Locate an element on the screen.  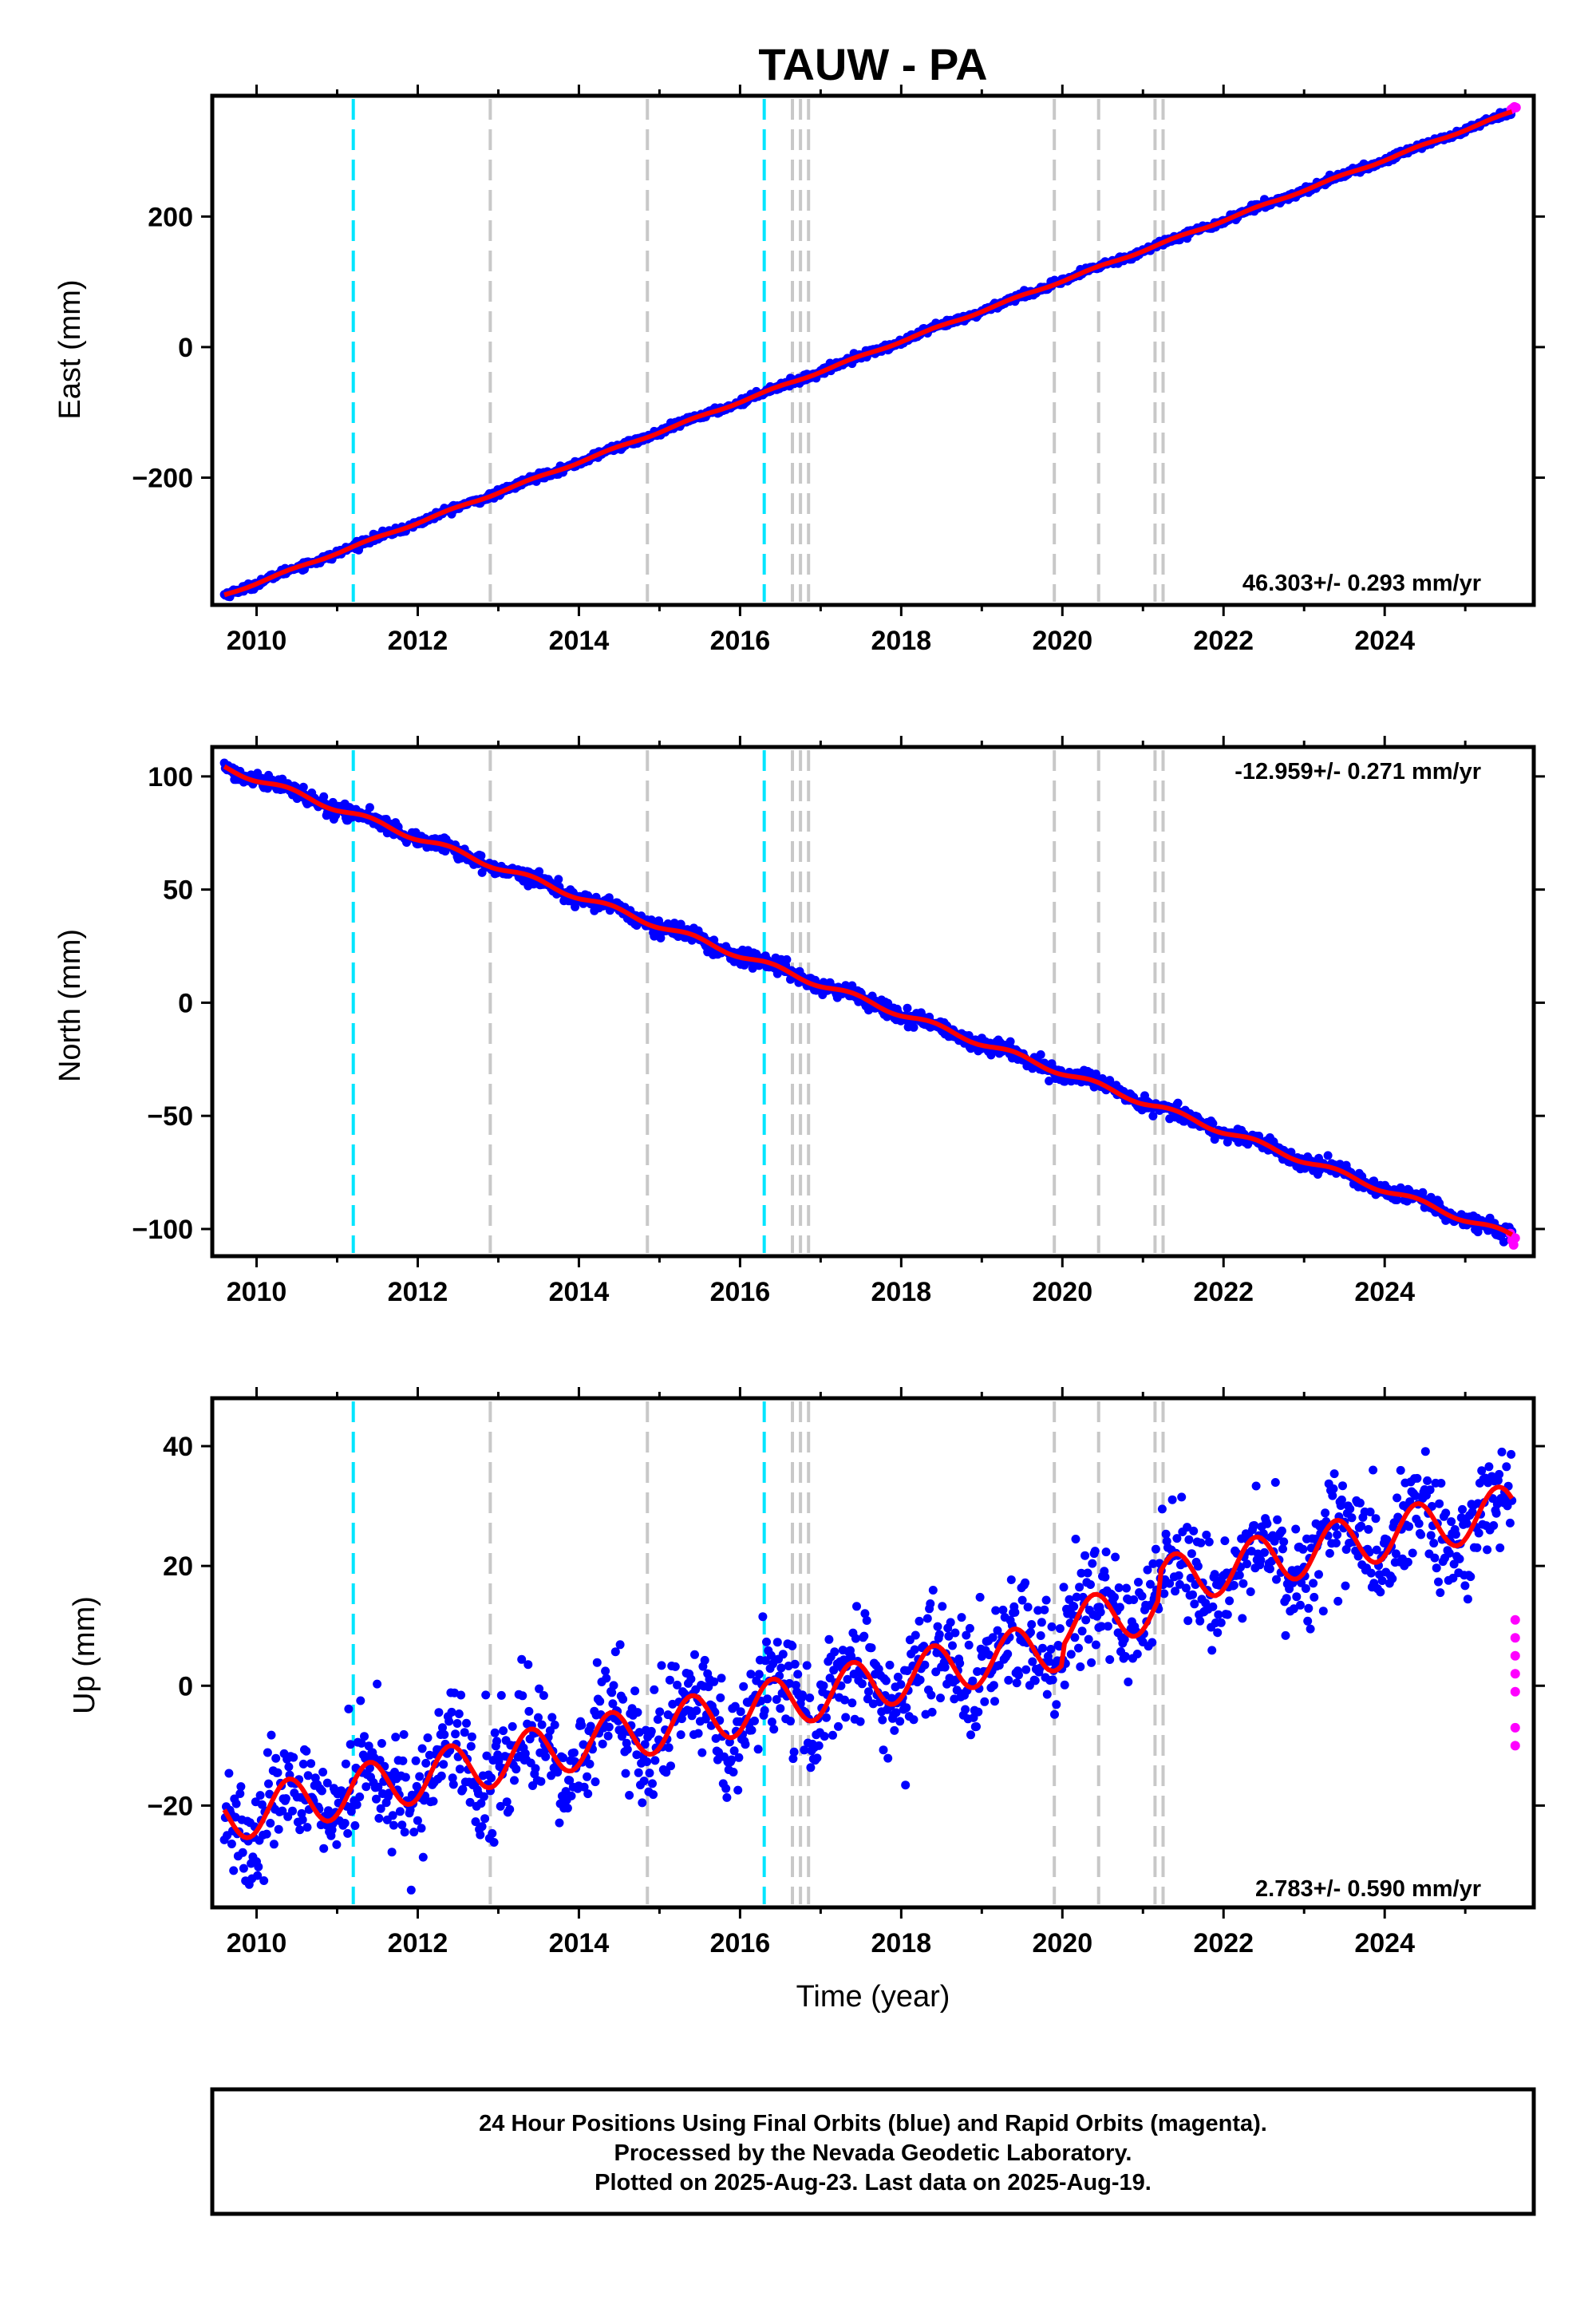
east-xtick-label: 2022 is located at coordinates (1223, 641).